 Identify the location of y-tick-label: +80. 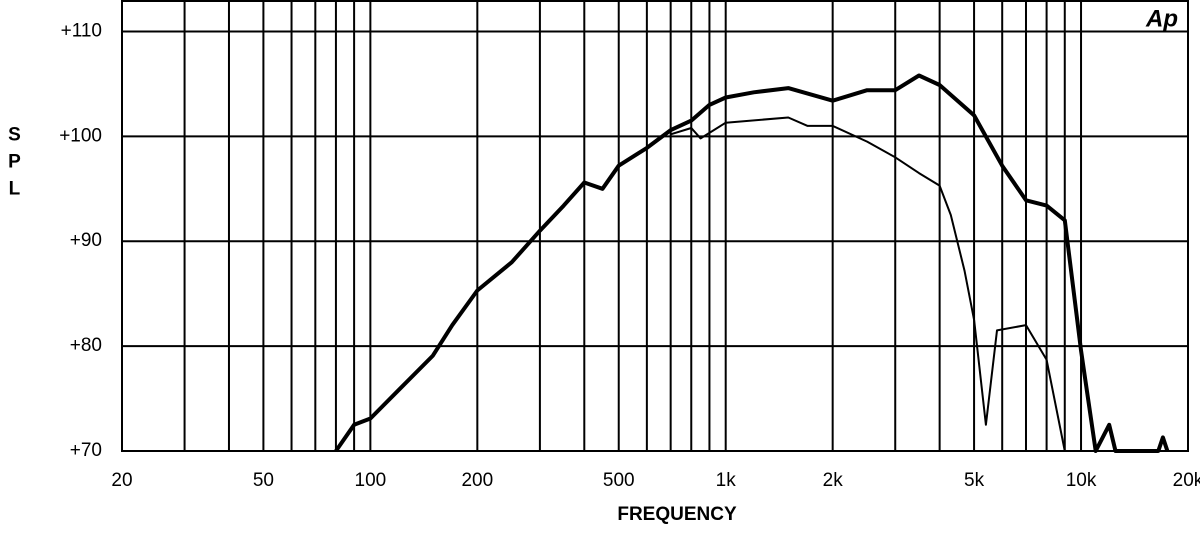
(86, 345).